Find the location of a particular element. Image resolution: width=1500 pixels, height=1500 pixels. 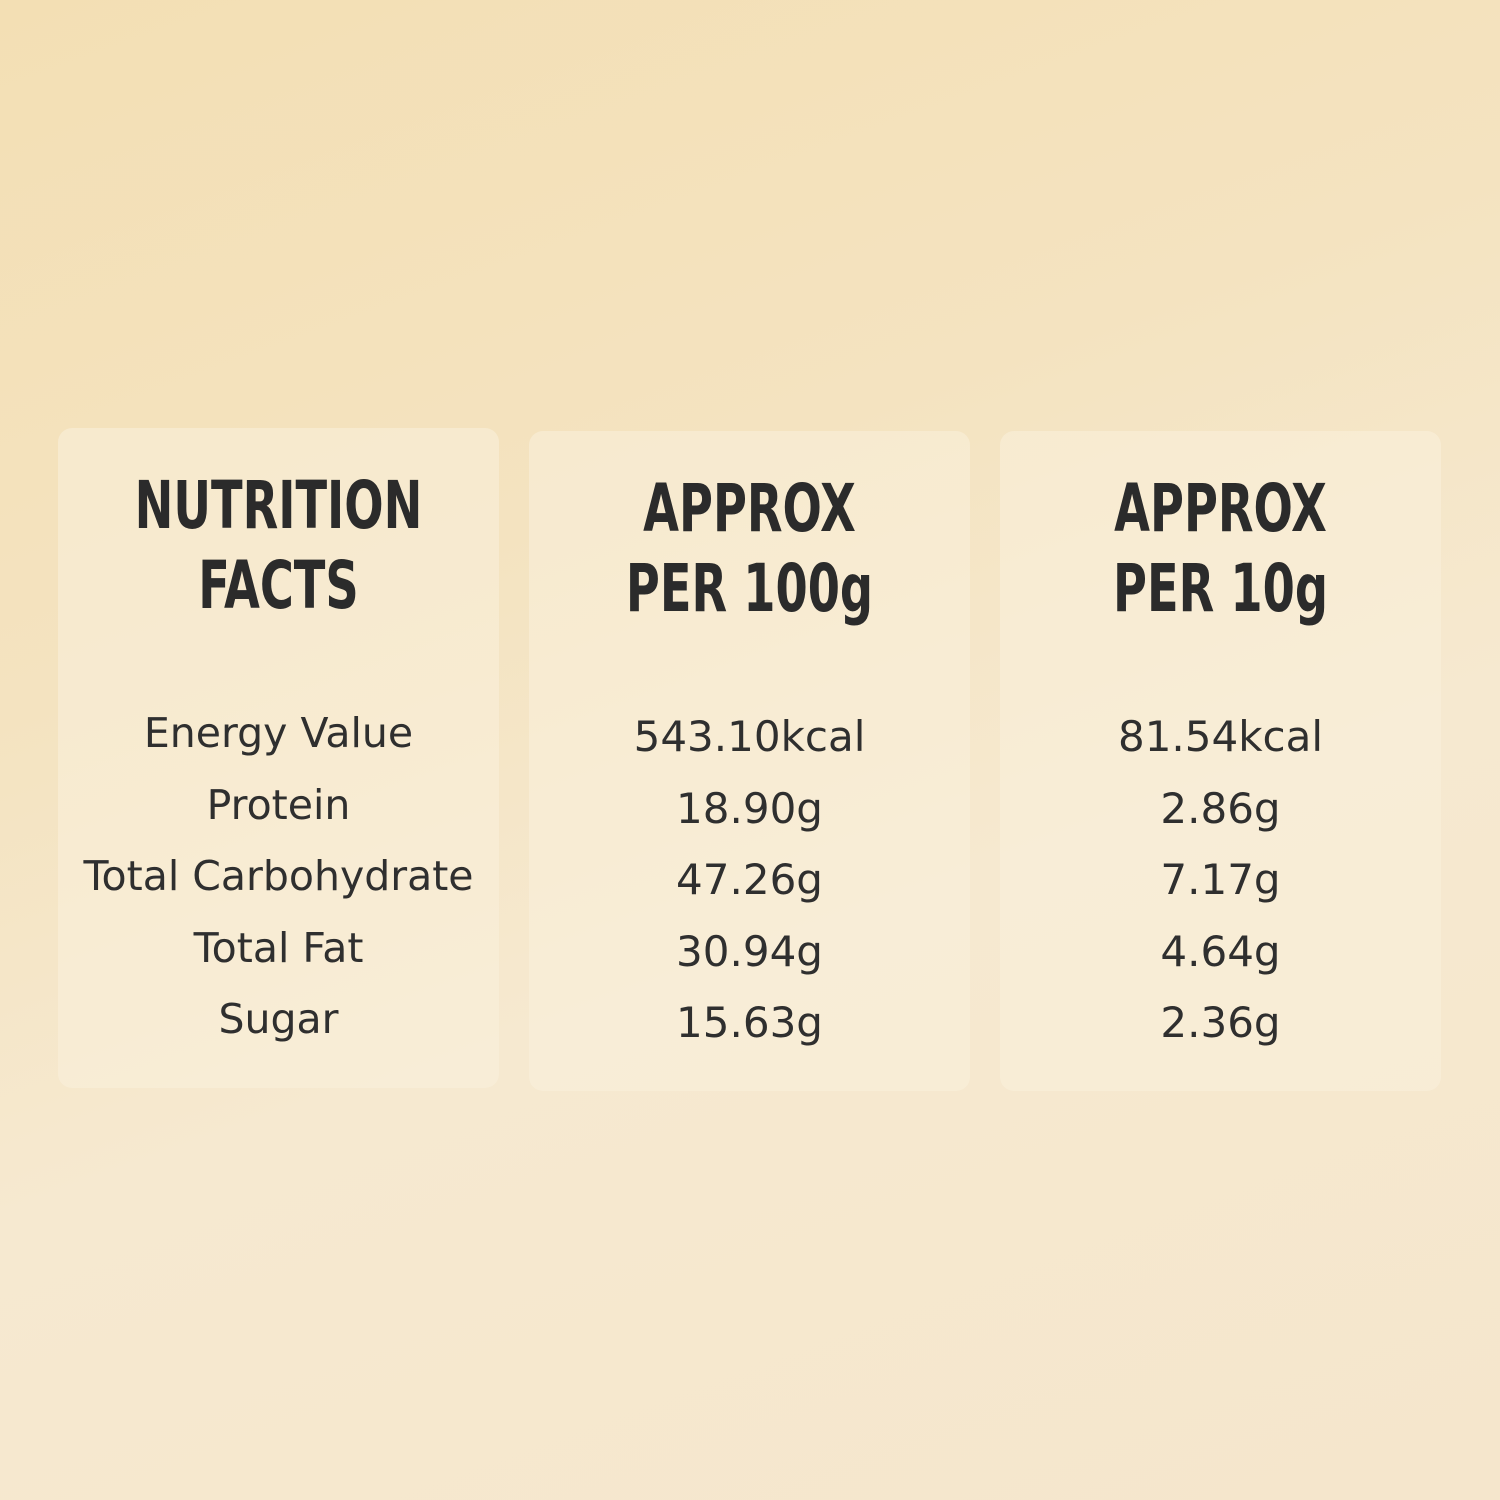

heading-line-2: PER 10g is located at coordinates (1220, 588).